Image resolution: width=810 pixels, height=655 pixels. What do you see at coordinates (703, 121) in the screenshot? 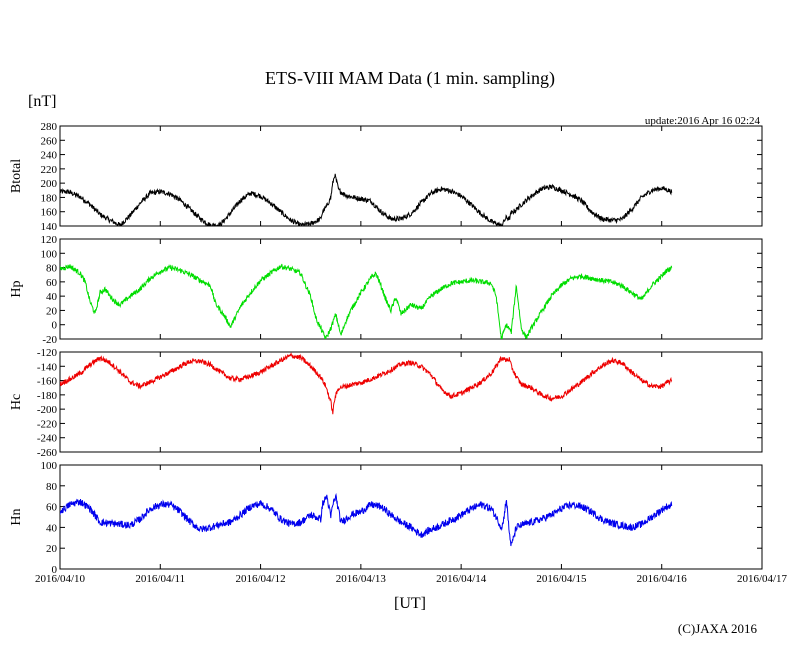
I see `update-text: update:2016 Apr 16 02:24` at bounding box center [703, 121].